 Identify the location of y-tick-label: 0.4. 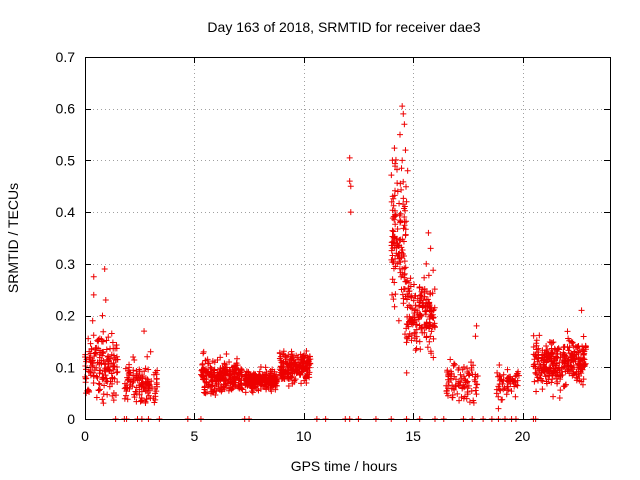
(66, 212).